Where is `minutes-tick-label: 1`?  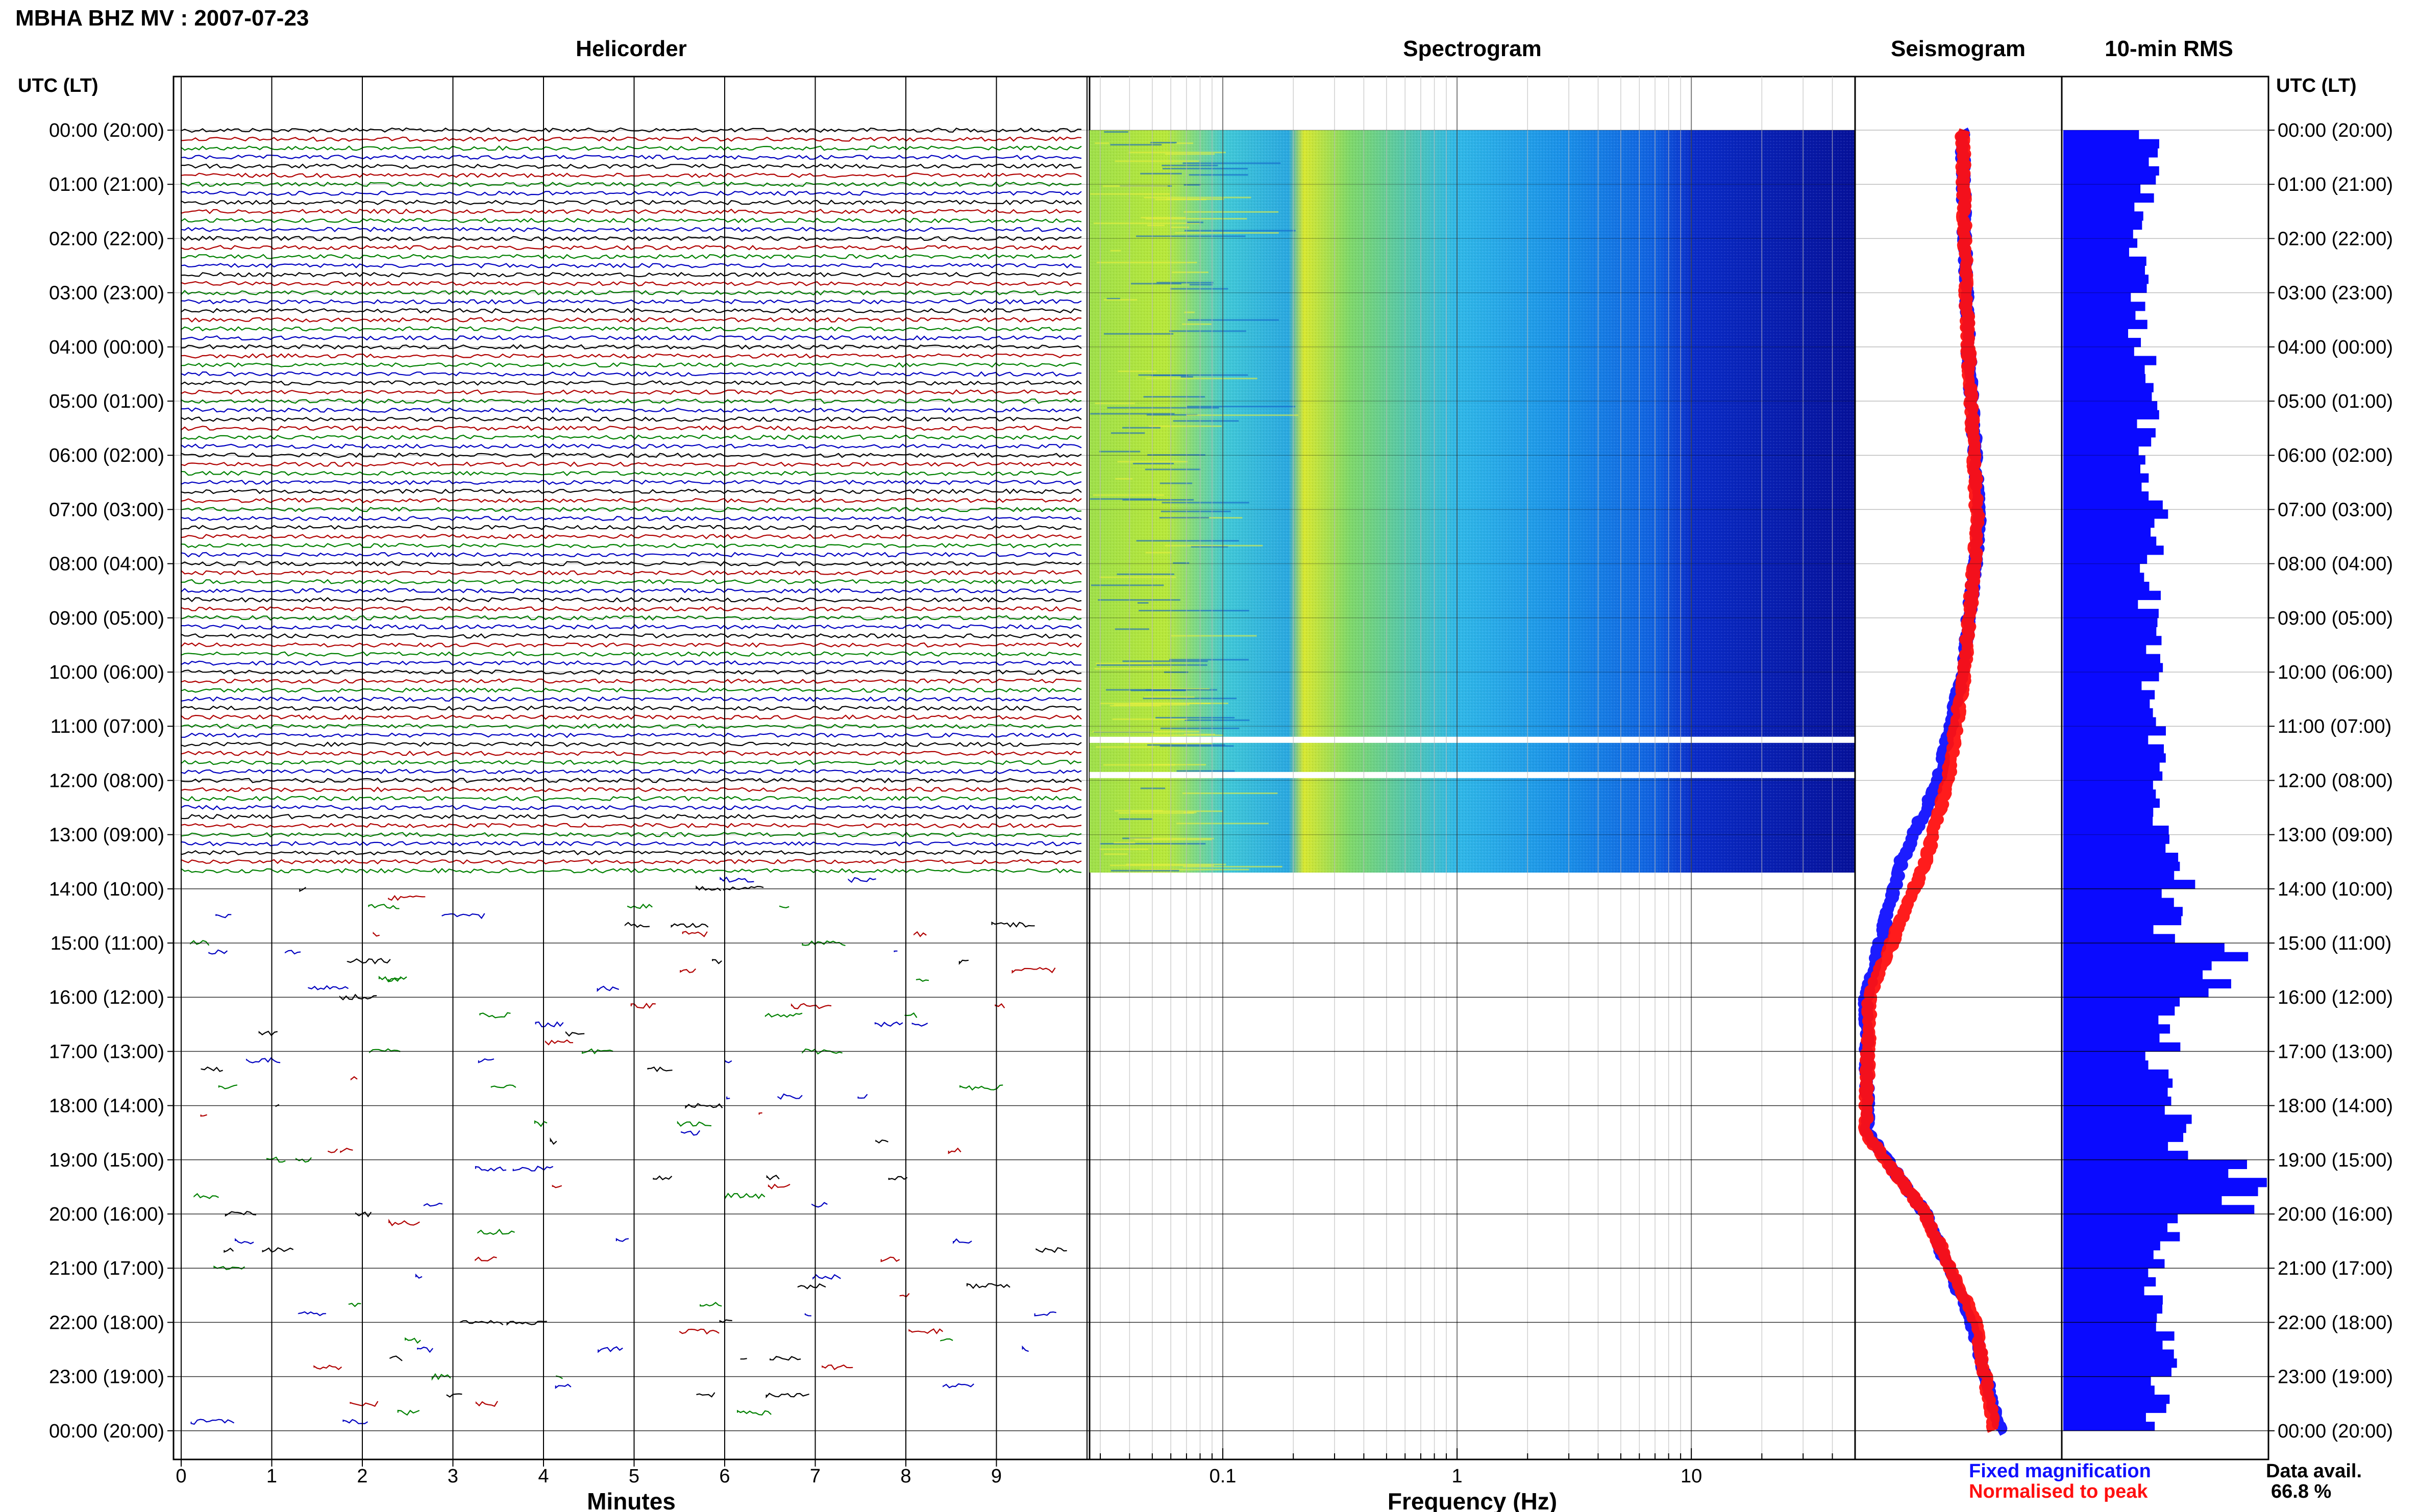 minutes-tick-label: 1 is located at coordinates (271, 1476).